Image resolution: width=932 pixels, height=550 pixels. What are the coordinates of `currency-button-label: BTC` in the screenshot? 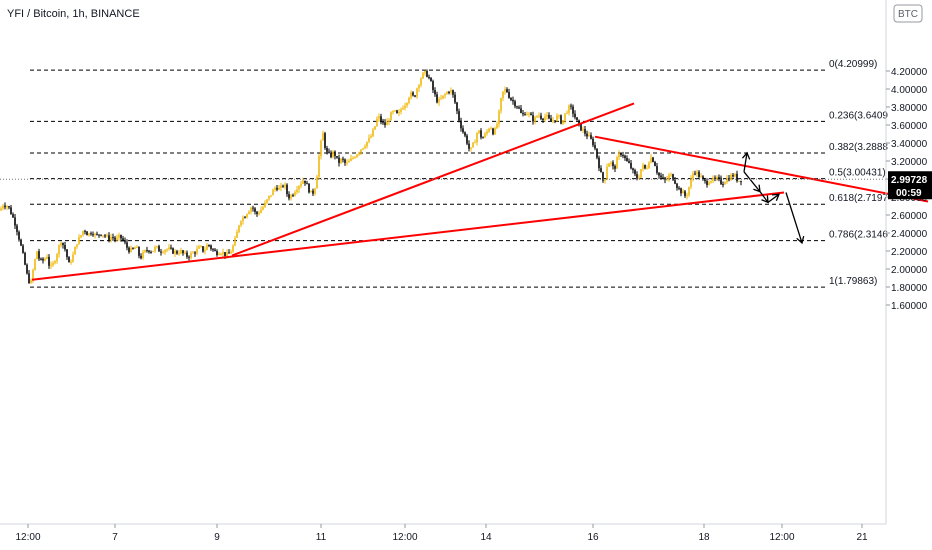 It's located at (908, 14).